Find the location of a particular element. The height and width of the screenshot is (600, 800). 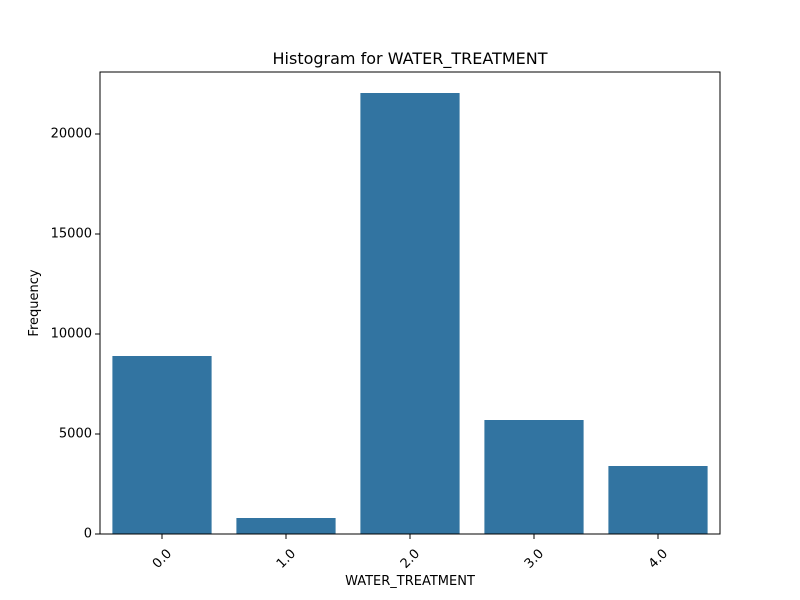

chart-title: Histogram for WATER_TREATMENT is located at coordinates (410, 59).